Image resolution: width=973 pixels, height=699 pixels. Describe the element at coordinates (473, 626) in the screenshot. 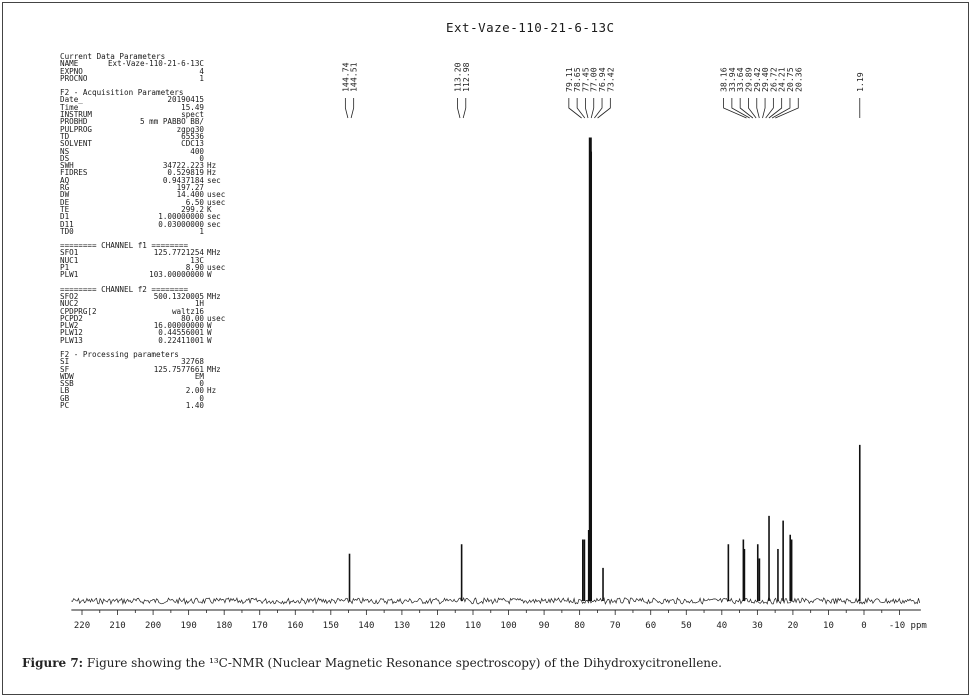

I see `x-tick-label: 110` at that location.